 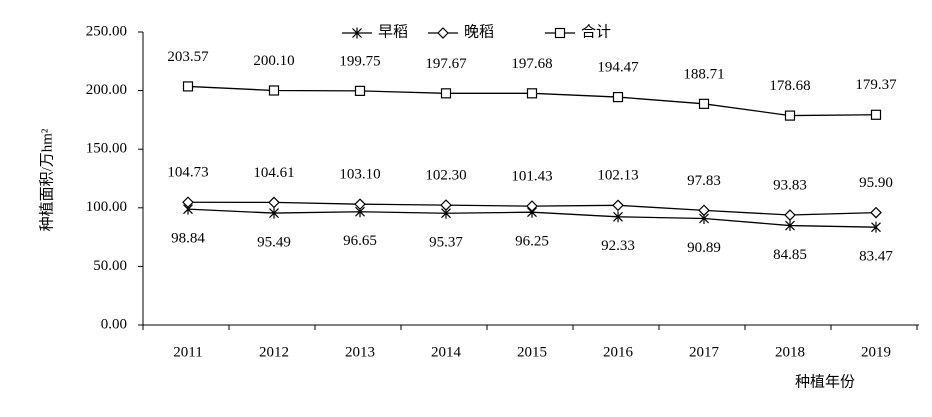 What do you see at coordinates (479, 31) in the screenshot?
I see `legend-label: 晚稻` at bounding box center [479, 31].